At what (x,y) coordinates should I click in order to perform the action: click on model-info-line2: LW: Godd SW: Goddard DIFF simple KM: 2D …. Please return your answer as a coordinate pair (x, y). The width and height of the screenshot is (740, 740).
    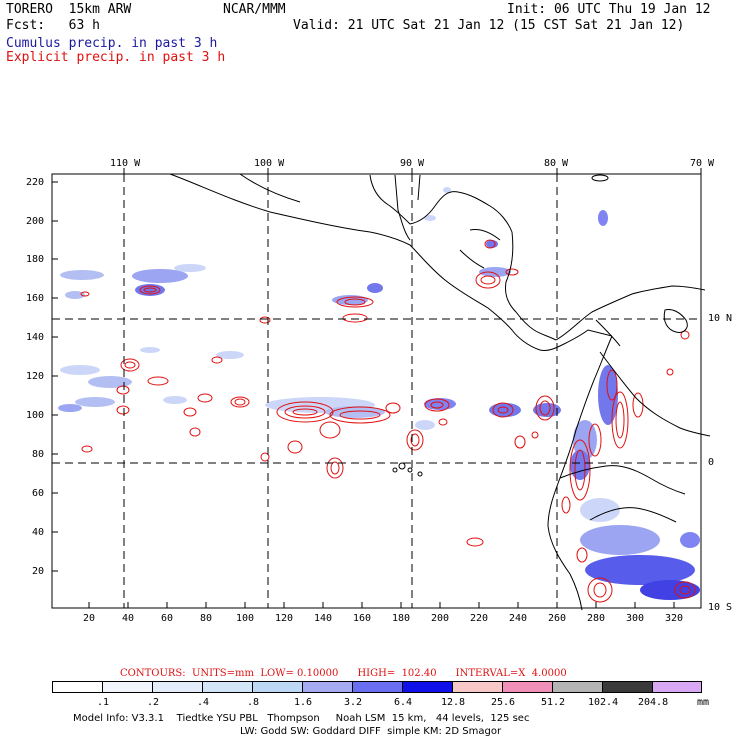
    Looking at the image, I should click on (371, 731).